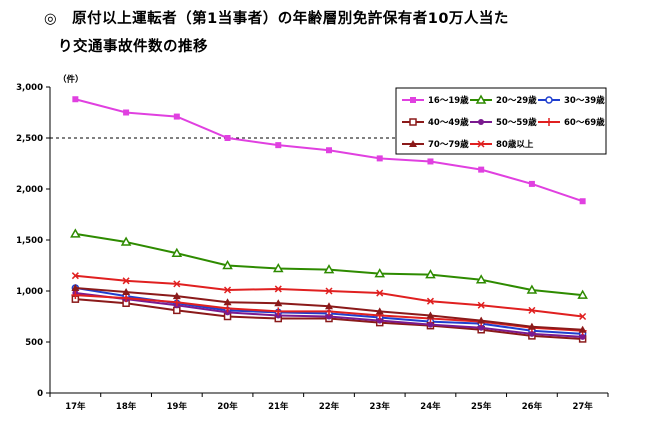 Image resolution: width=650 pixels, height=424 pixels. I want to click on legend-entry: 40～49歳, so click(435, 122).